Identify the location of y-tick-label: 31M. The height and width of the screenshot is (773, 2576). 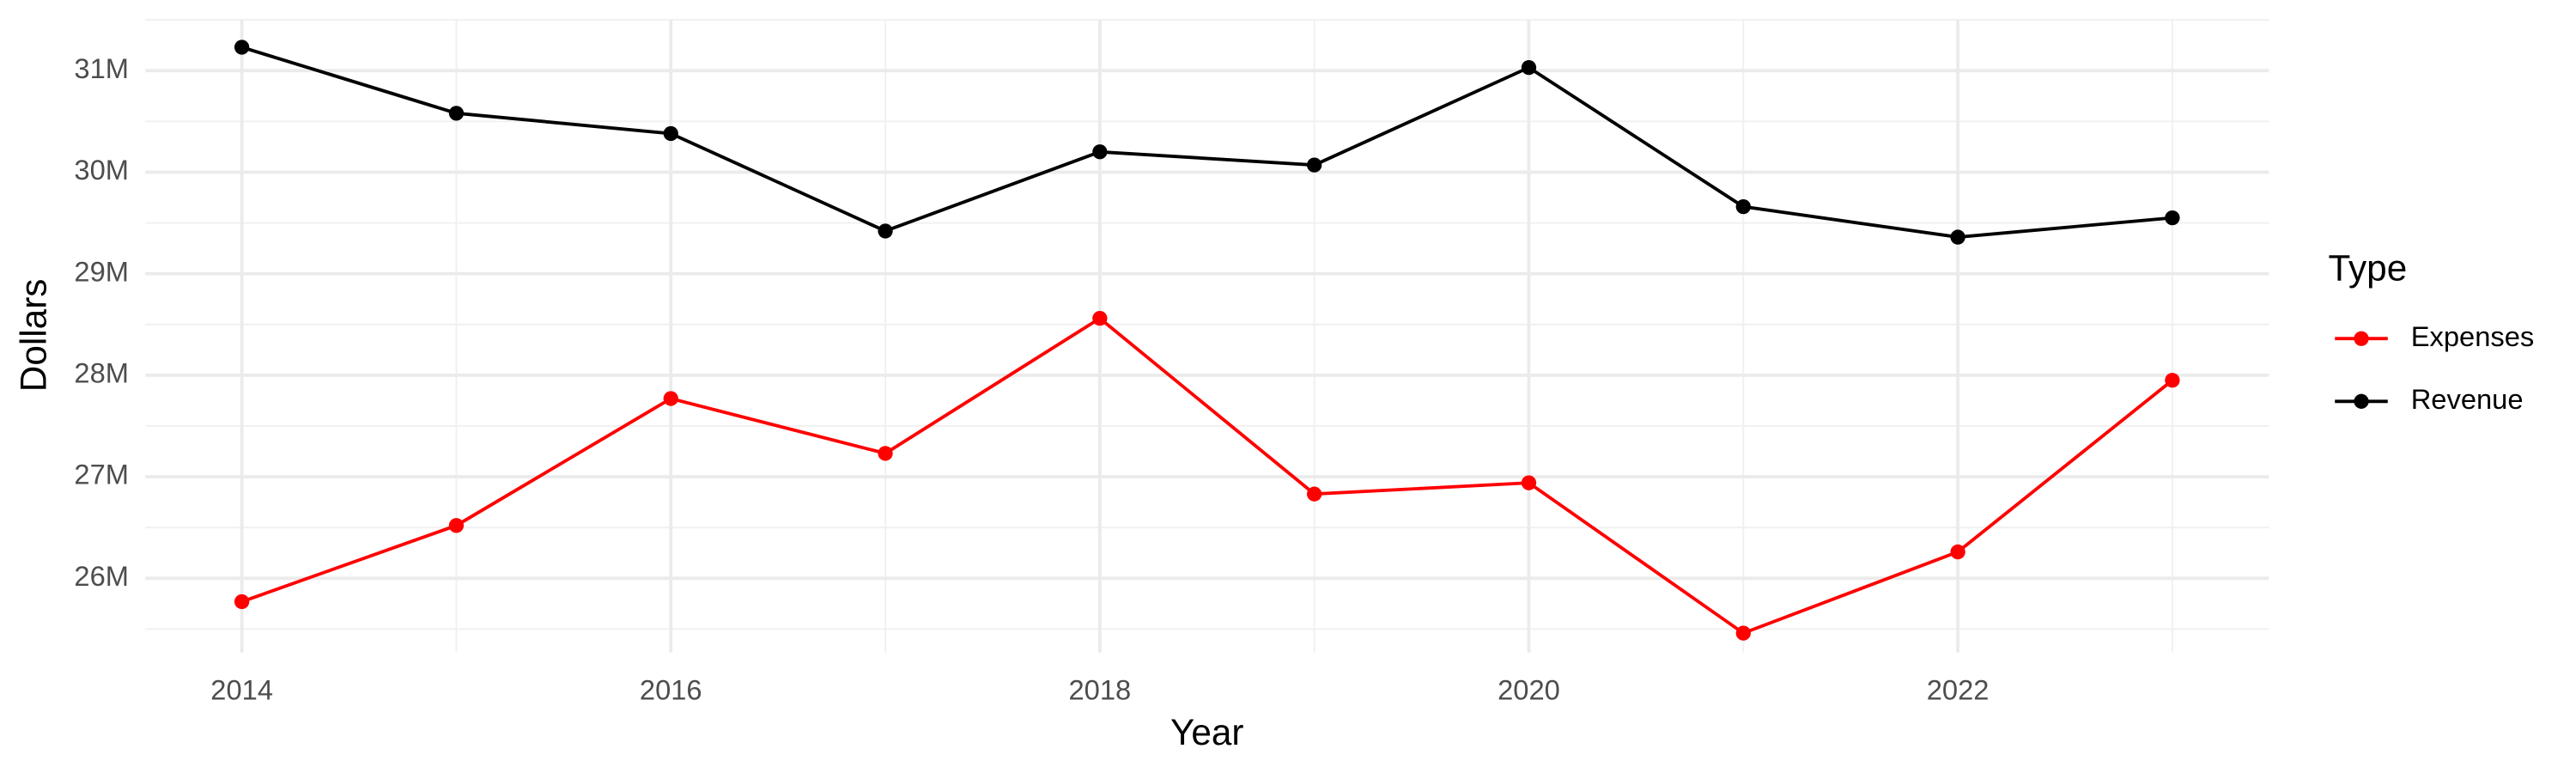
(101, 68).